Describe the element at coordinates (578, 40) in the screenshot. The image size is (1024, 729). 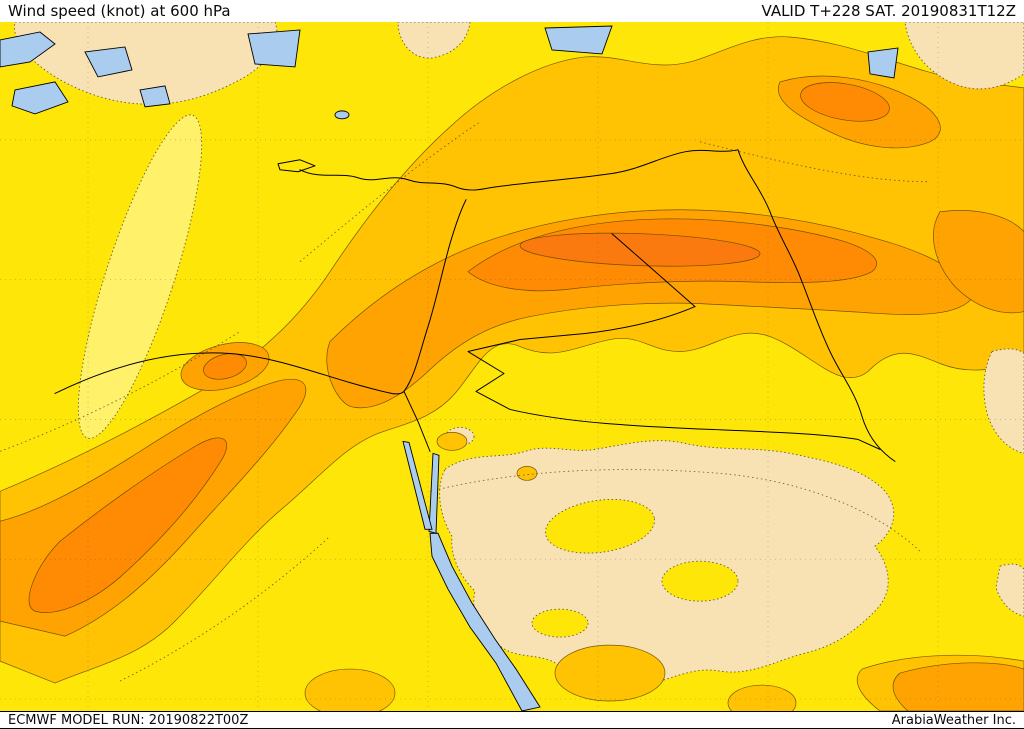
I see `water-black-sea-east` at that location.